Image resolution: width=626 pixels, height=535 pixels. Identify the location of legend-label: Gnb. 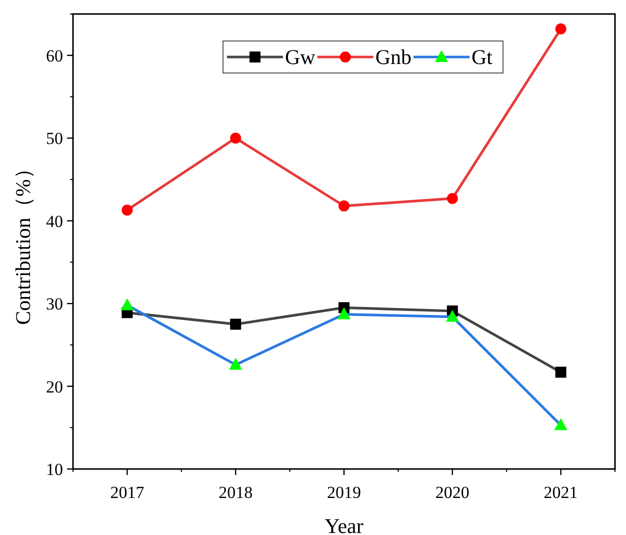
(393, 57).